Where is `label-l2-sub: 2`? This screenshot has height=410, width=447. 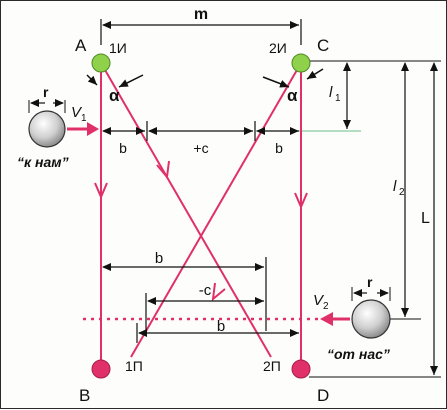 label-l2-sub: 2 is located at coordinates (402, 192).